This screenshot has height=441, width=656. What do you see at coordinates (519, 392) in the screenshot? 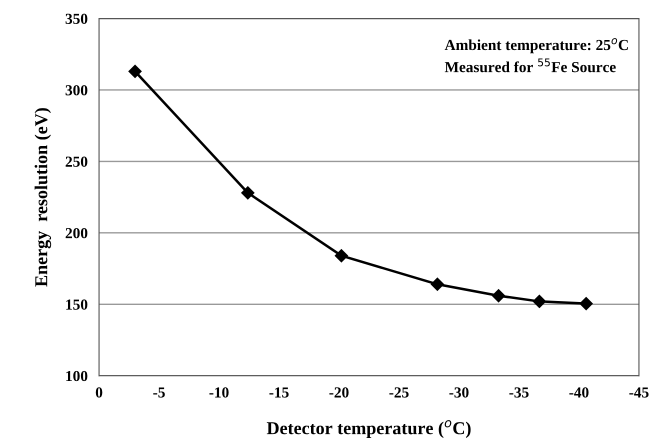
I see `x-tick-label: -35` at bounding box center [519, 392].